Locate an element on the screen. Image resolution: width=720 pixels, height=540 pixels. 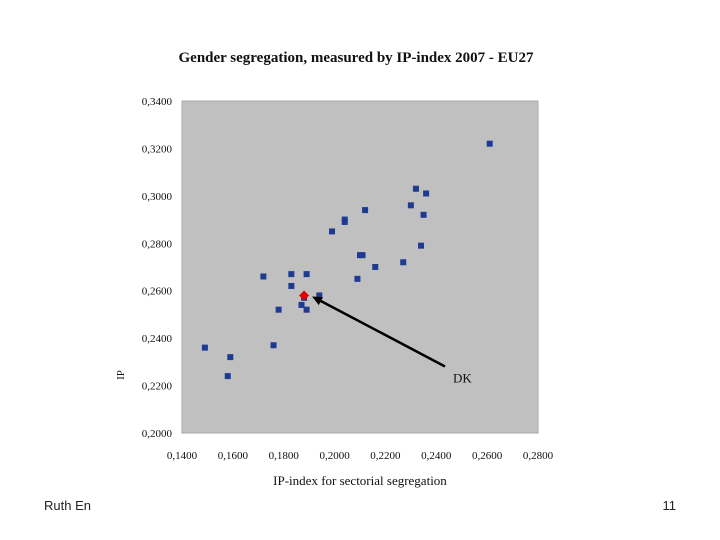
y-tick-label: 0,2600 is located at coordinates (157, 292).